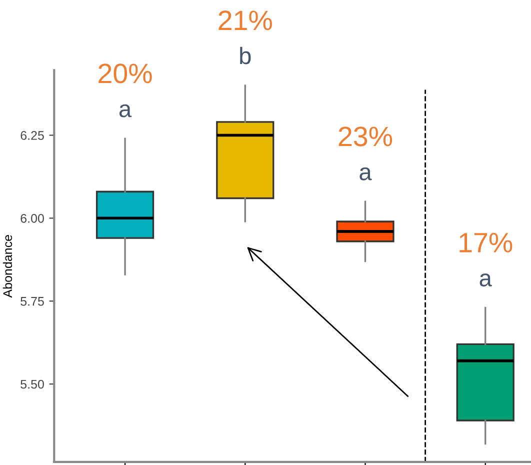  I want to click on text: 21%, so click(245, 20).